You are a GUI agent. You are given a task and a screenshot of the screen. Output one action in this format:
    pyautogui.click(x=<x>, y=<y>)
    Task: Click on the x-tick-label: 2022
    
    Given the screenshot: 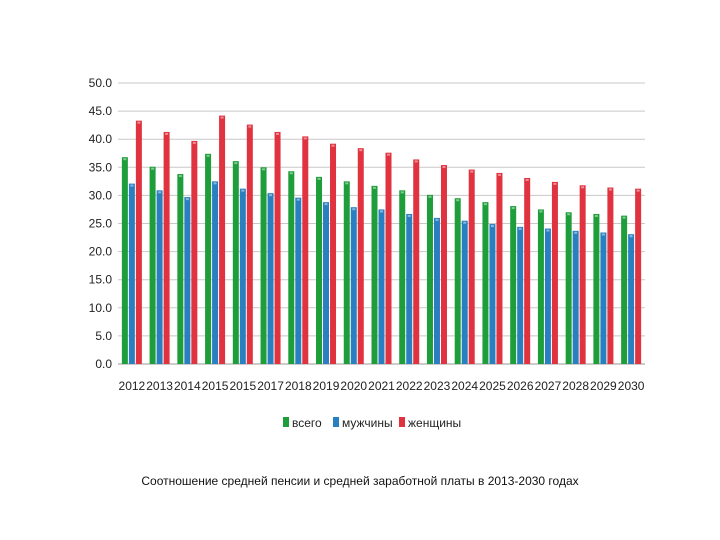 What is the action you would take?
    pyautogui.click(x=409, y=386)
    